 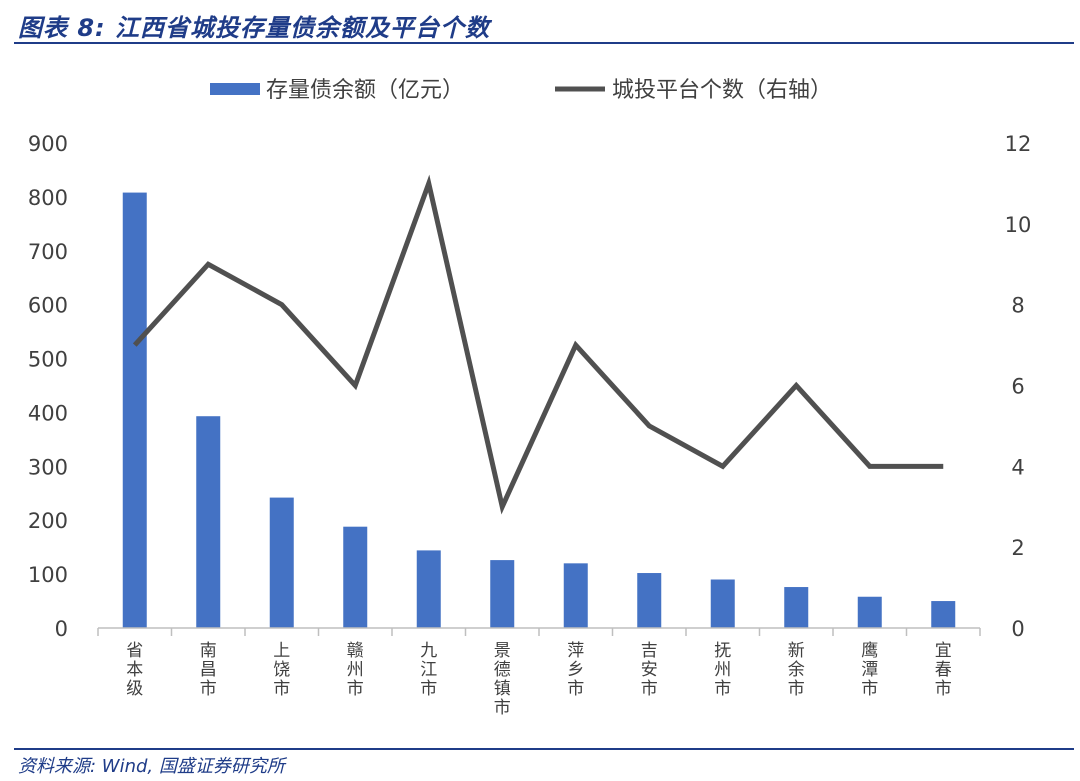 I want to click on legend-label-bar: 存量债余额（亿元）, so click(x=365, y=90).